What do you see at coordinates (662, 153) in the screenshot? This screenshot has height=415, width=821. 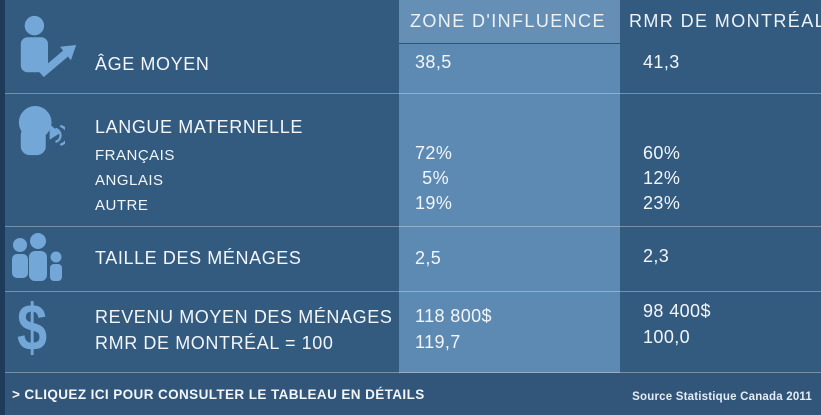 I see `value-francais-rmr: 60%` at bounding box center [662, 153].